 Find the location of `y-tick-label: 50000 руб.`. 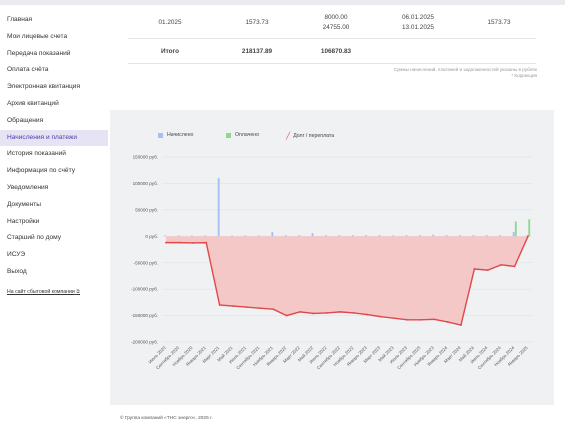

y-tick-label: 50000 руб. is located at coordinates (146, 209).